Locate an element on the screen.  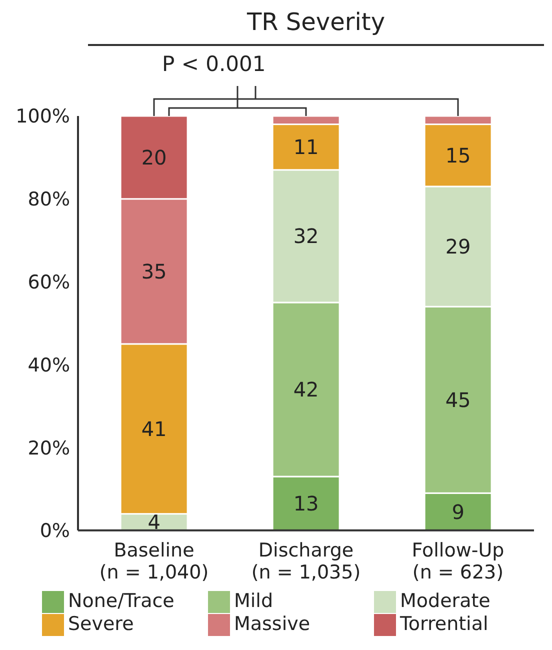
data-label: 9 is located at coordinates (458, 512).